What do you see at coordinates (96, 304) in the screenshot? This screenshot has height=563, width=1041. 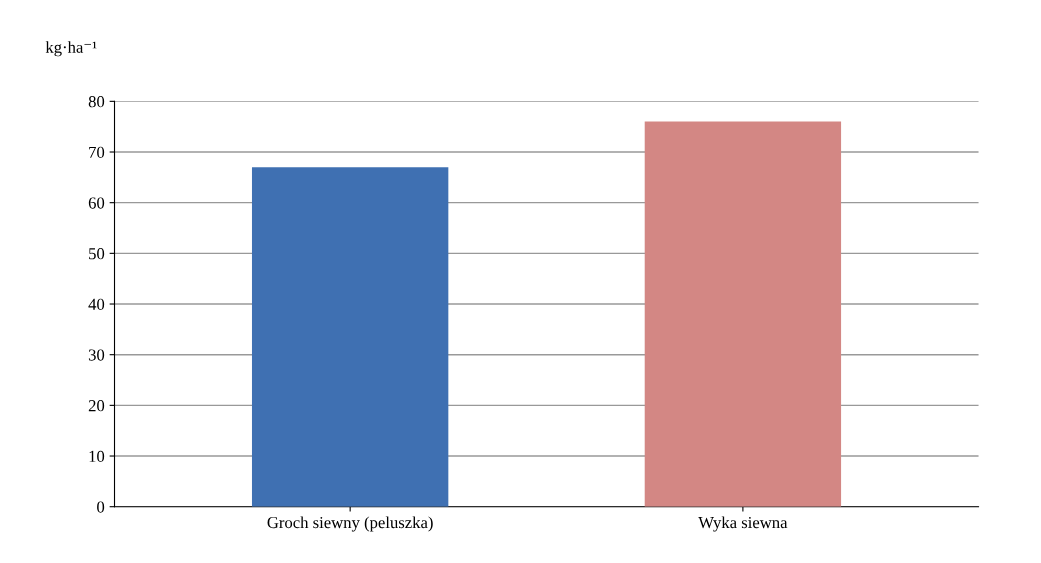 I see `y-tick-label: 40` at bounding box center [96, 304].